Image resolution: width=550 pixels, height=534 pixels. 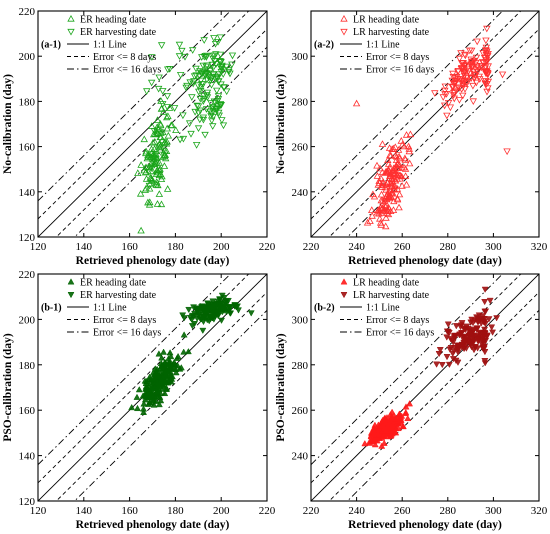 I want to click on panel-label: (a-1), so click(x=51, y=45).